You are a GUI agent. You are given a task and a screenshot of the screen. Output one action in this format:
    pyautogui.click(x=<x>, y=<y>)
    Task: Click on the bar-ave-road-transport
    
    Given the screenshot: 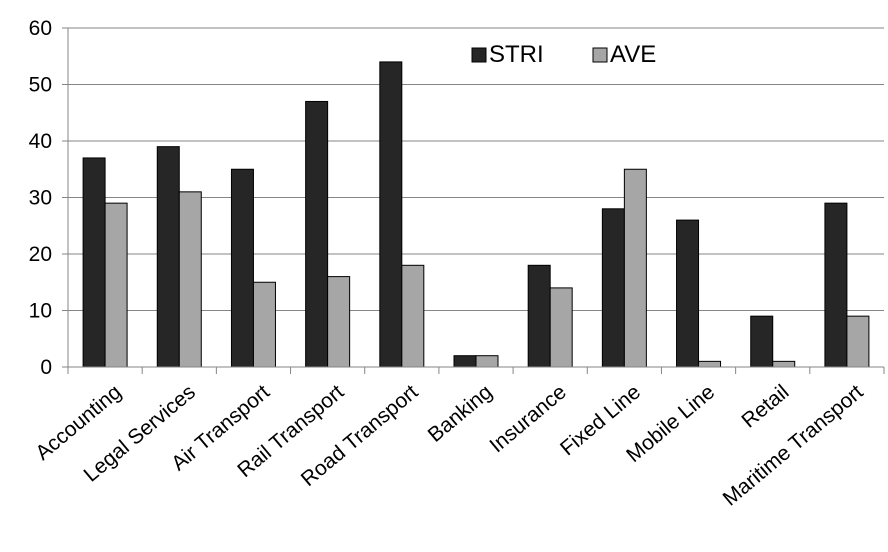 What is the action you would take?
    pyautogui.click(x=413, y=316)
    